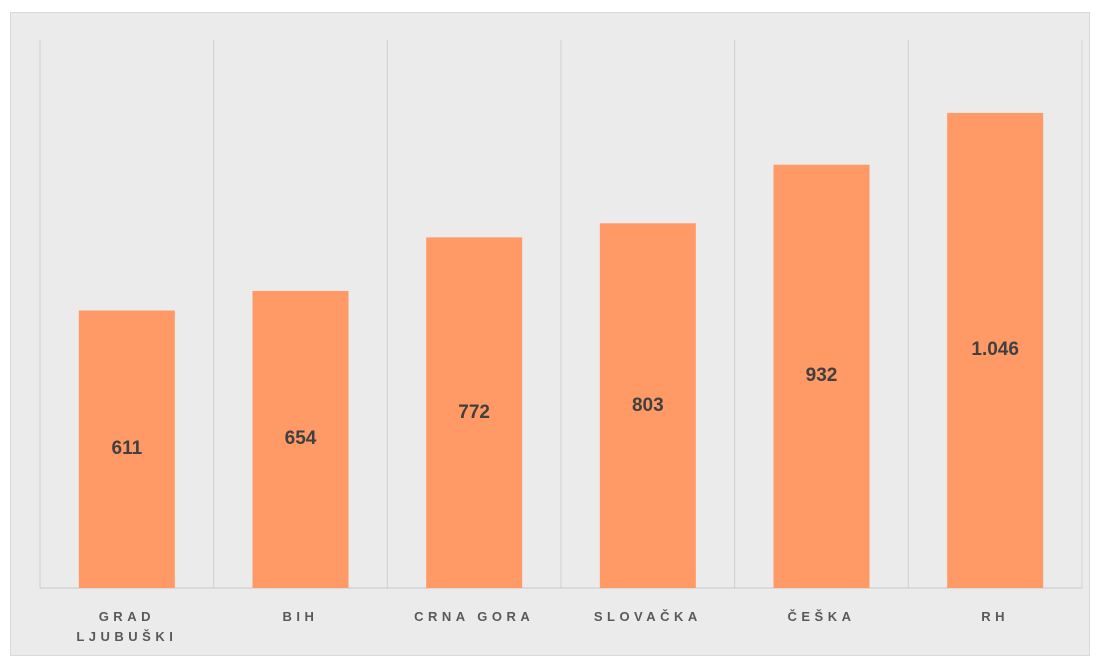  What do you see at coordinates (300, 616) in the screenshot?
I see `x-tick-label: BIH` at bounding box center [300, 616].